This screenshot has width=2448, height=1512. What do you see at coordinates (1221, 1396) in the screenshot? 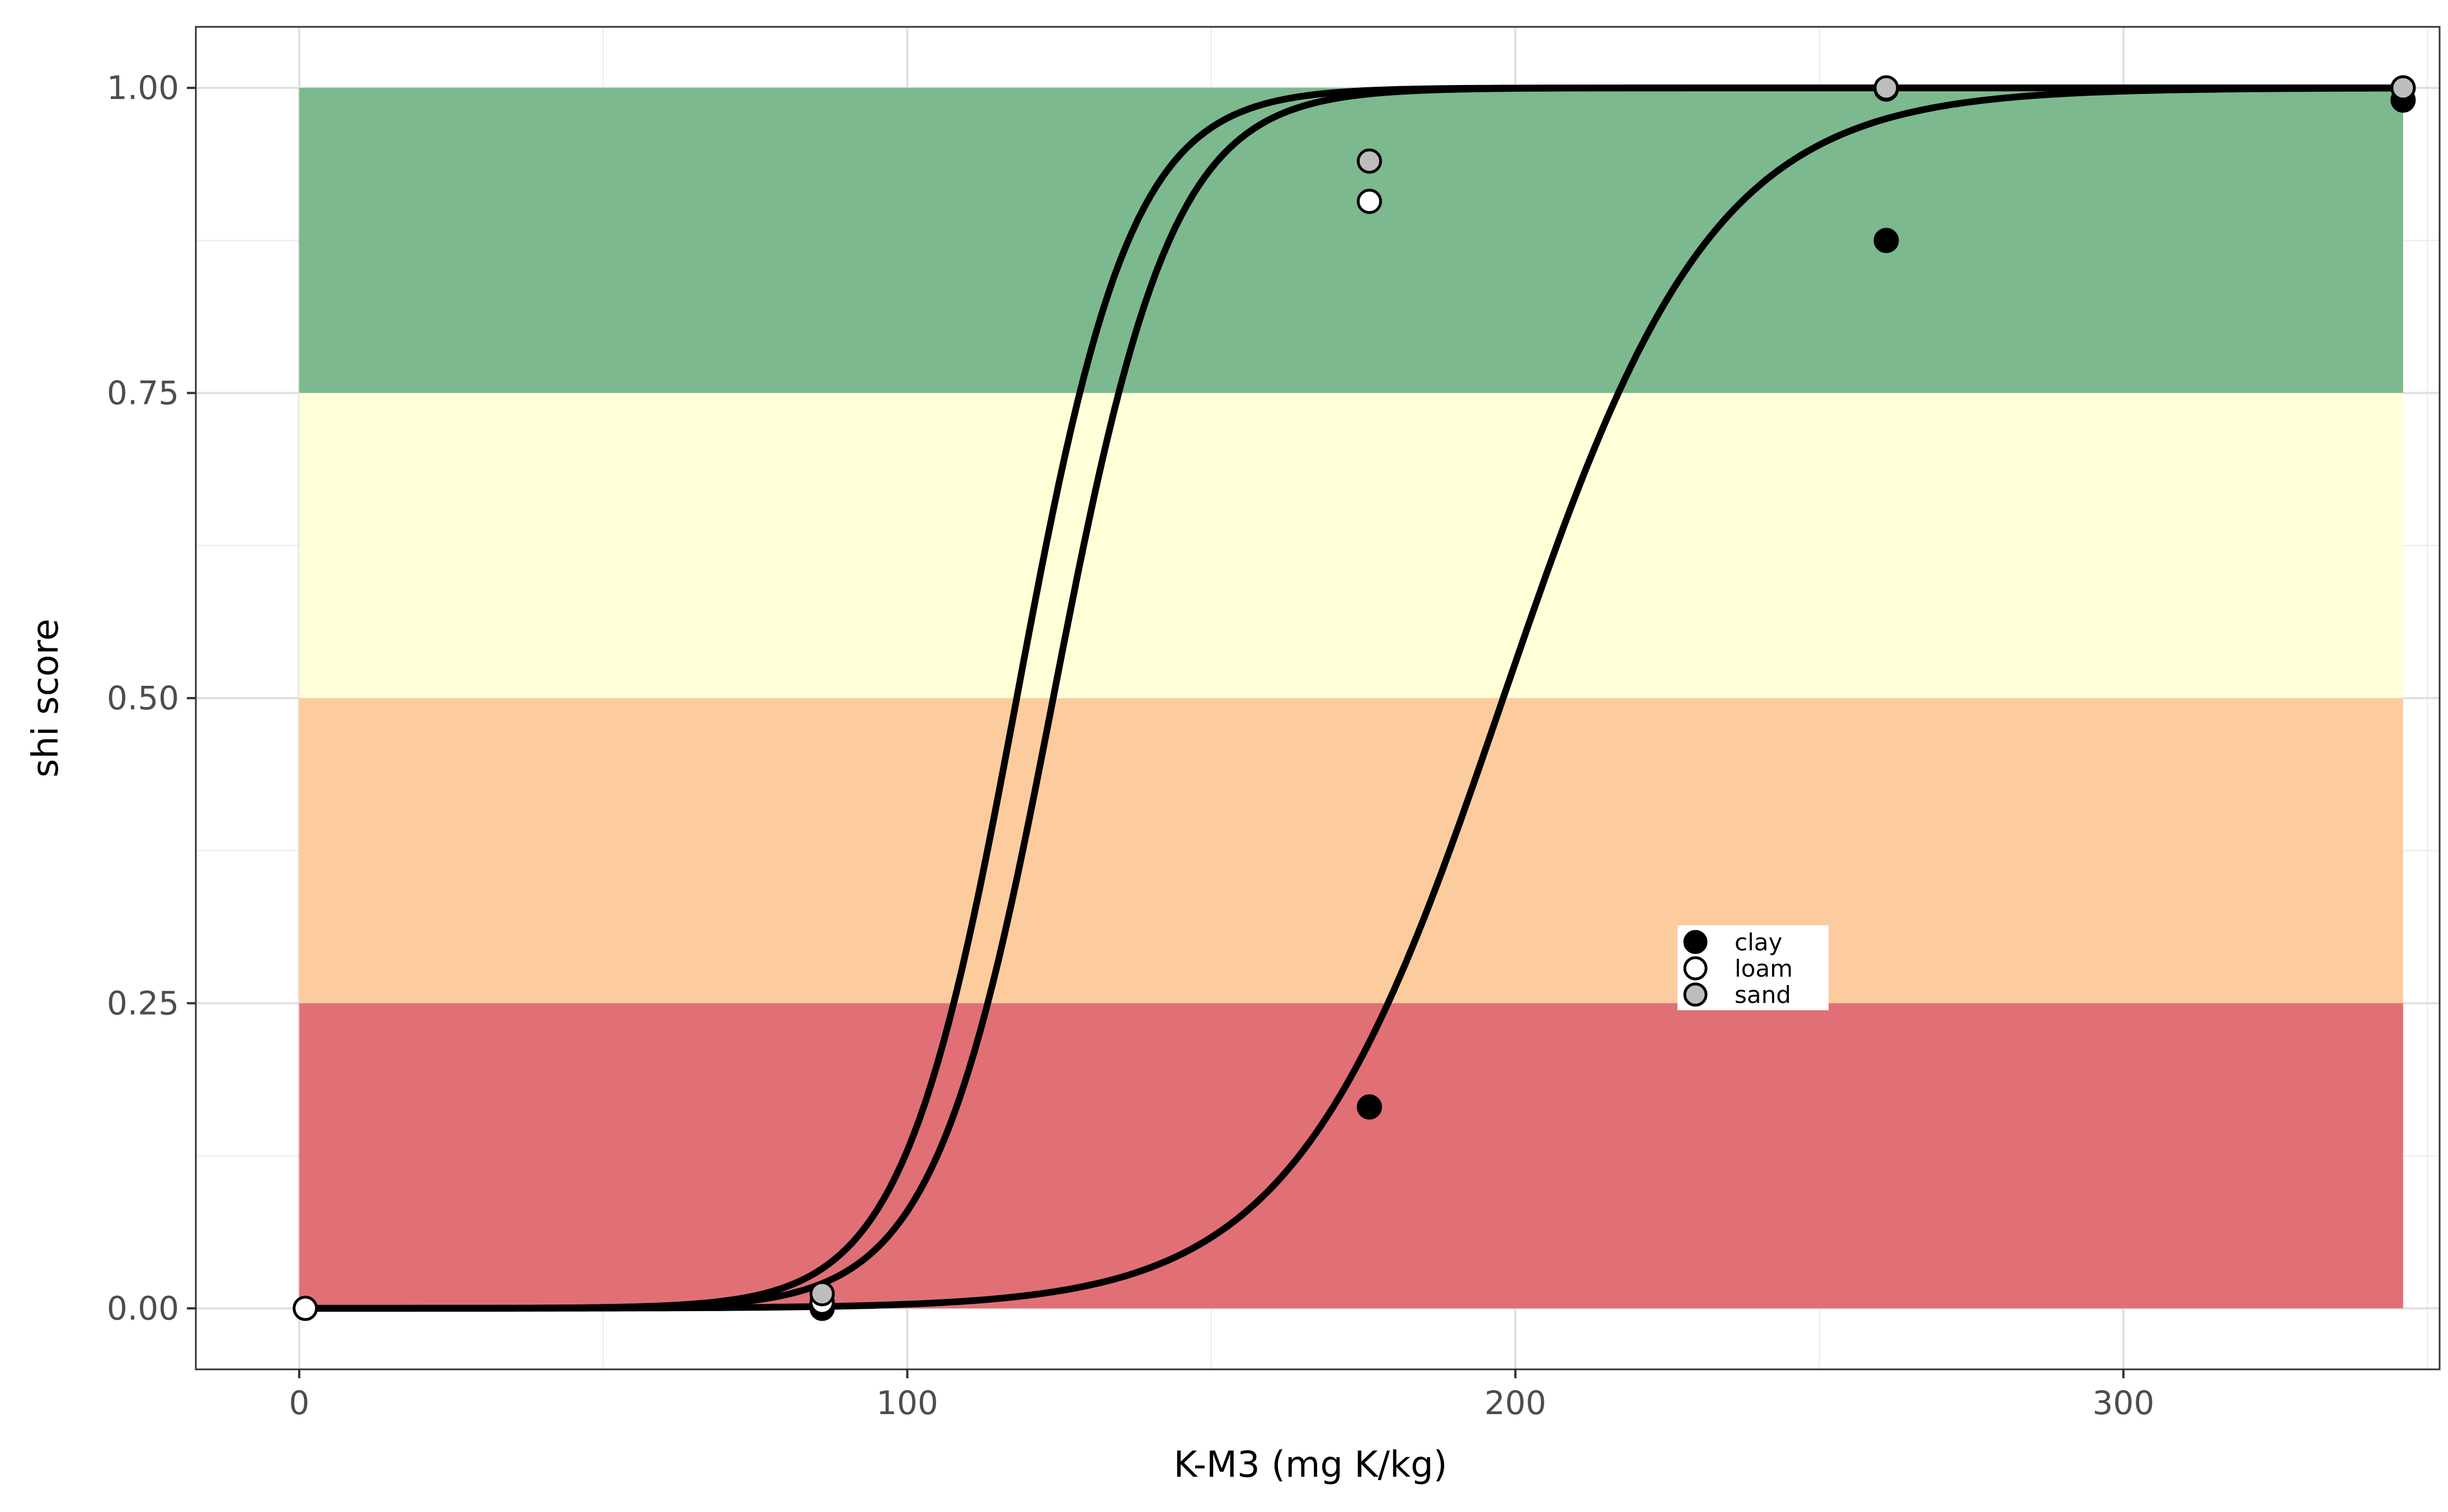
I see `x-axis: 0 100 200 300` at bounding box center [1221, 1396].